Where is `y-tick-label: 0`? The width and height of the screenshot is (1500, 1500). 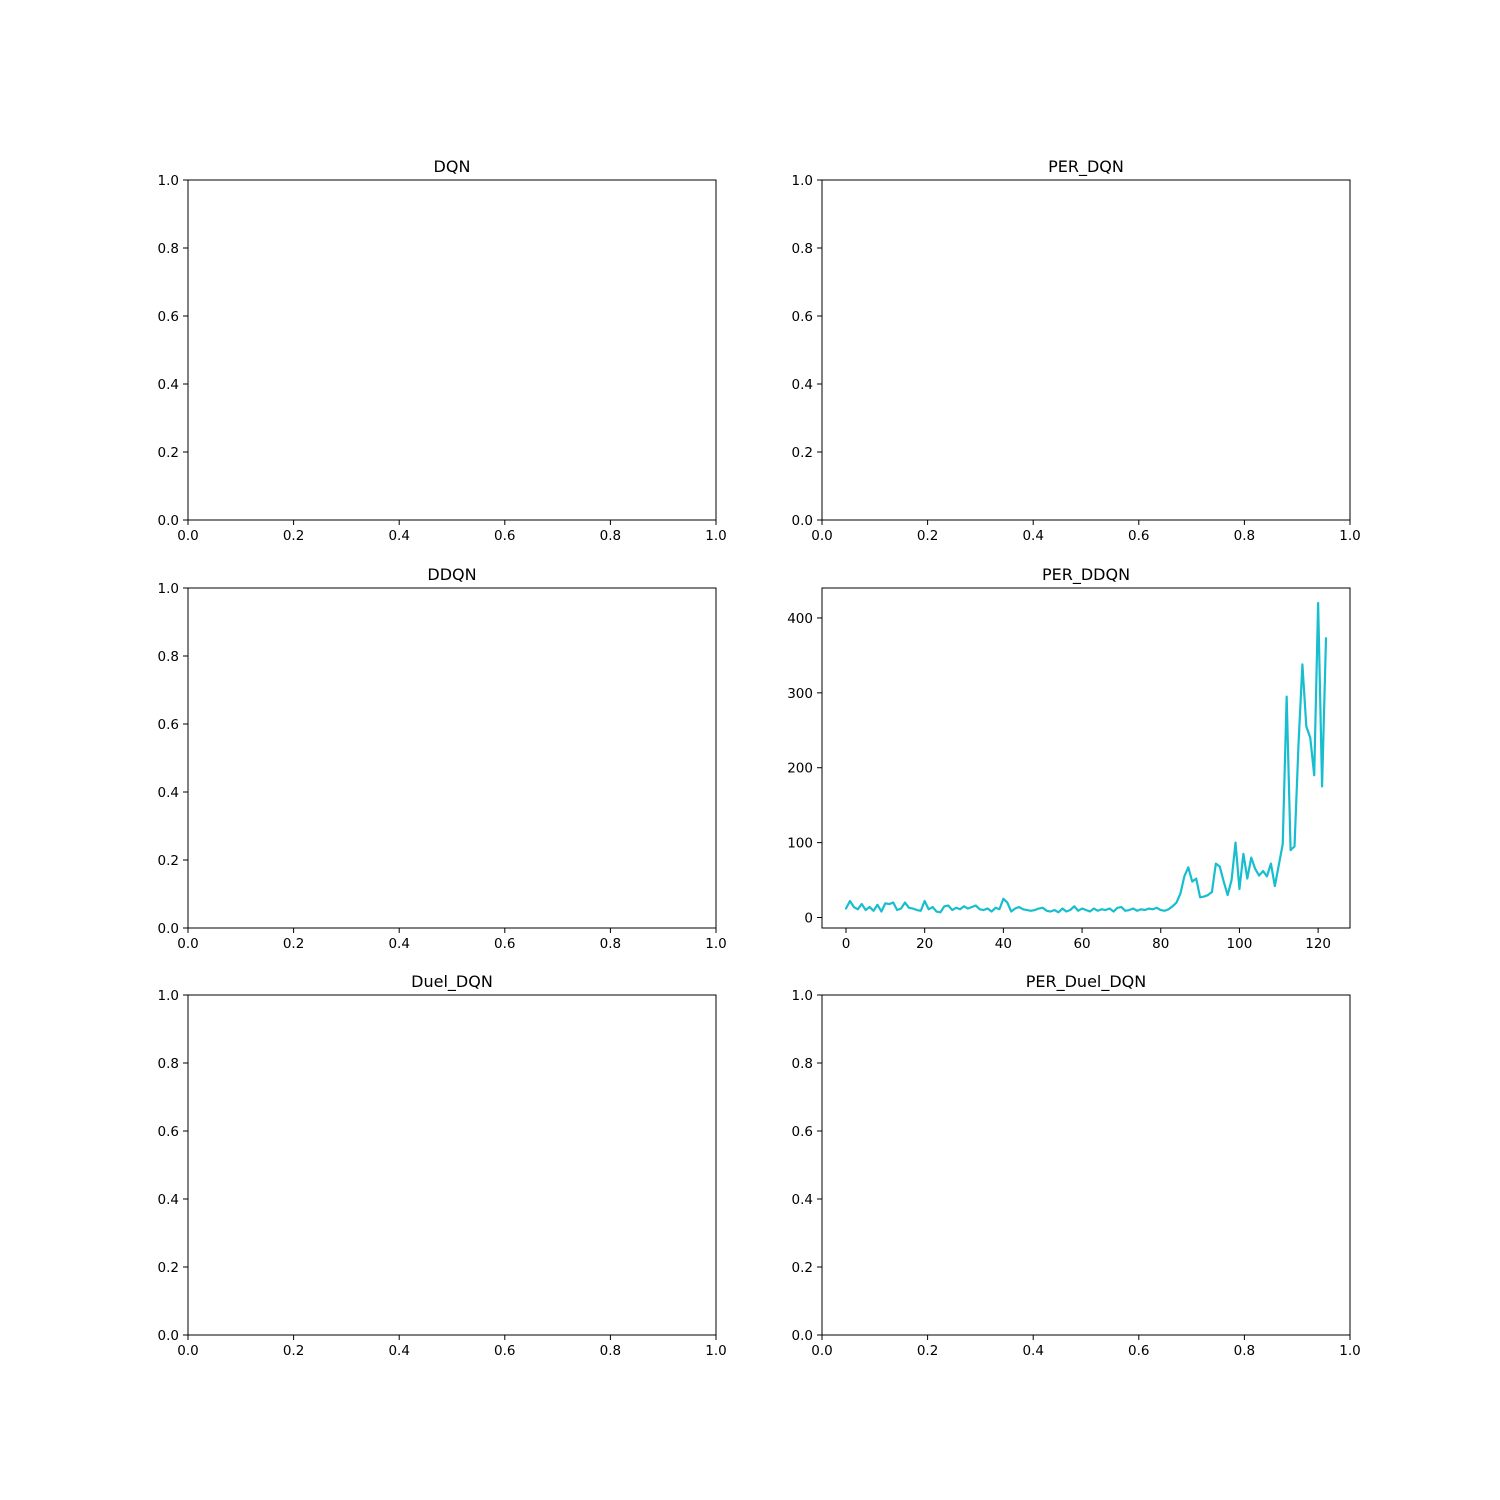
y-tick-label: 0 is located at coordinates (808, 919).